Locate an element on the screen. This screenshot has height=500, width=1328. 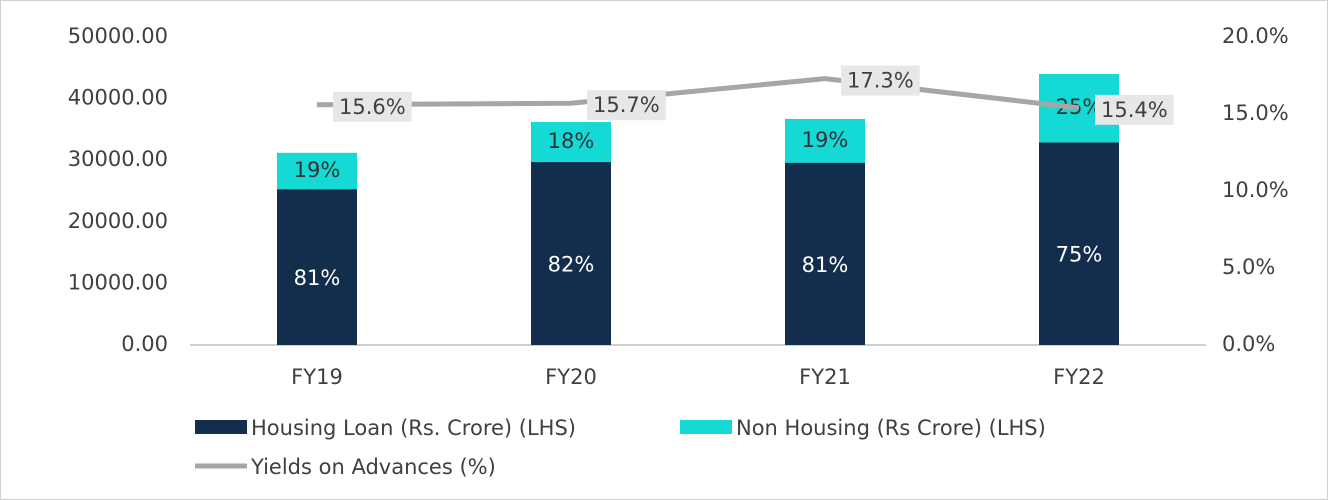
line-label: 15.6% is located at coordinates (372, 107).